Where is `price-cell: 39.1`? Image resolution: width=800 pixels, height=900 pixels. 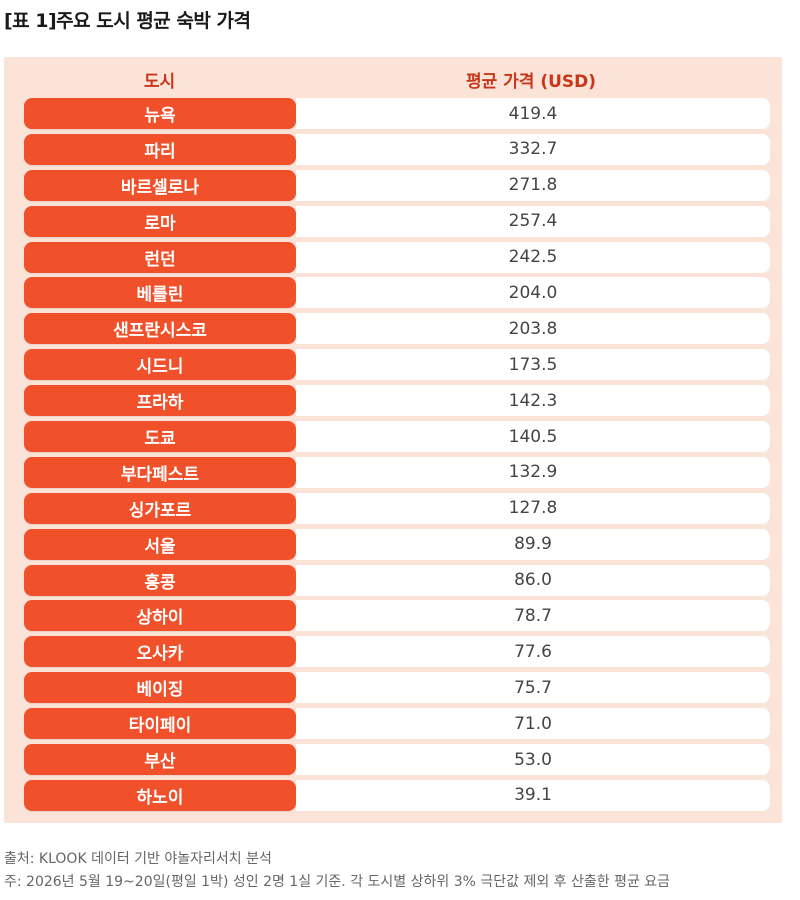 price-cell: 39.1 is located at coordinates (533, 795).